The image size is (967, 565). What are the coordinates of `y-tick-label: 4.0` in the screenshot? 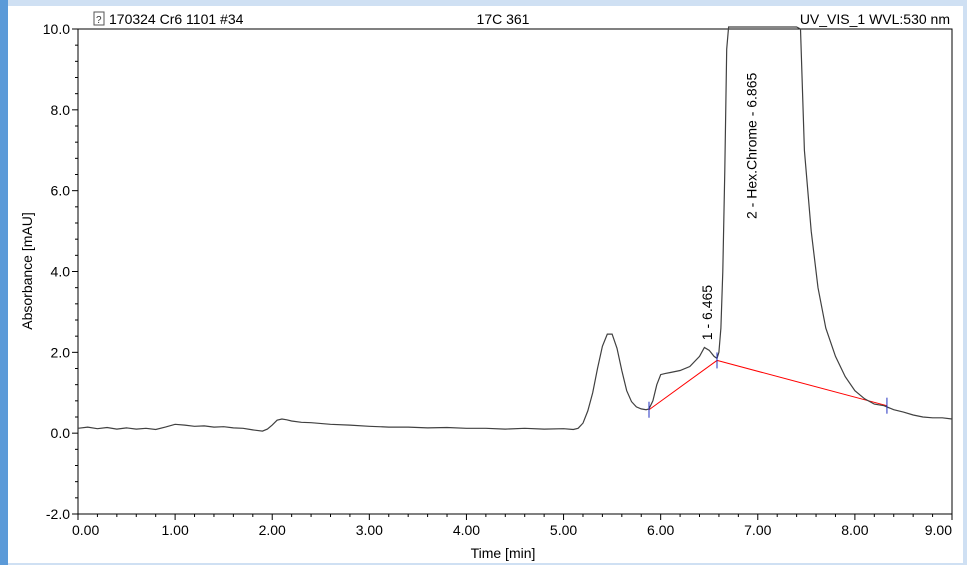 It's located at (61, 272).